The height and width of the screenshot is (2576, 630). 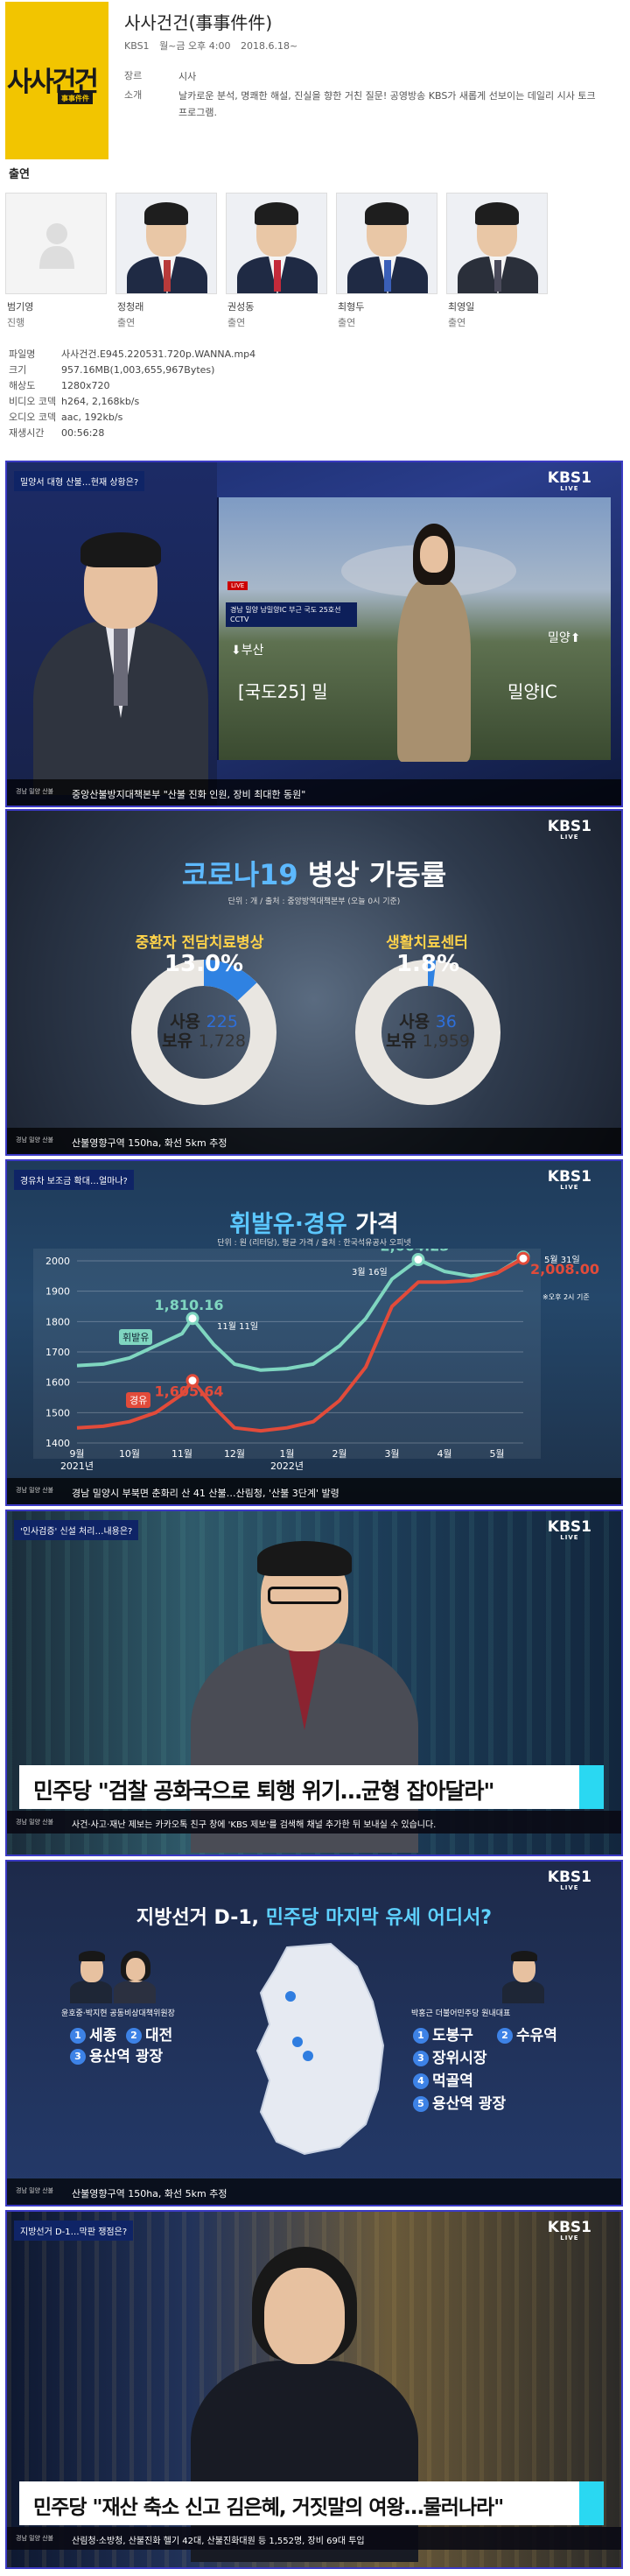 What do you see at coordinates (189, 794) in the screenshot?
I see `ticker-text: 중앙산불방지대책본부 "산불 진화 인원, 장비 최대한 동원"` at bounding box center [189, 794].